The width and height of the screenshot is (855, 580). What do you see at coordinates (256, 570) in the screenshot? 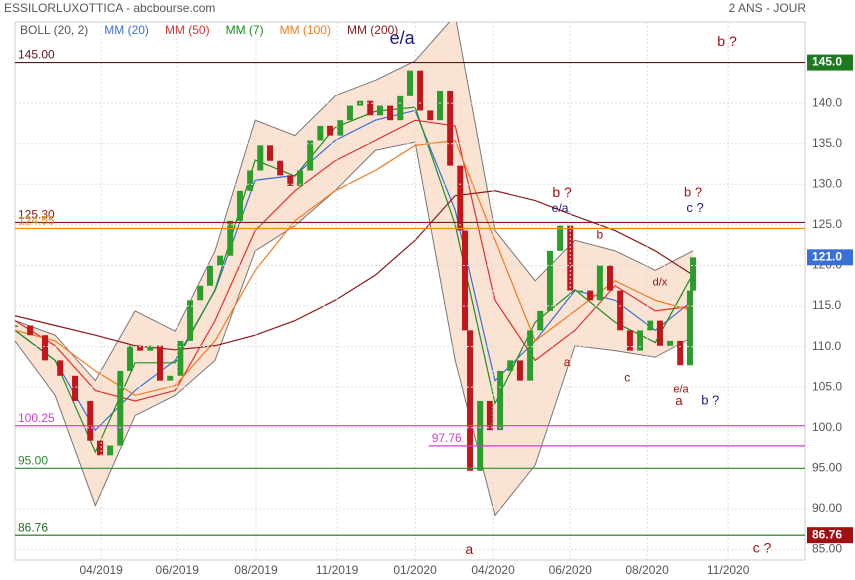
I see `x-tick-label: 08/2019` at bounding box center [256, 570].